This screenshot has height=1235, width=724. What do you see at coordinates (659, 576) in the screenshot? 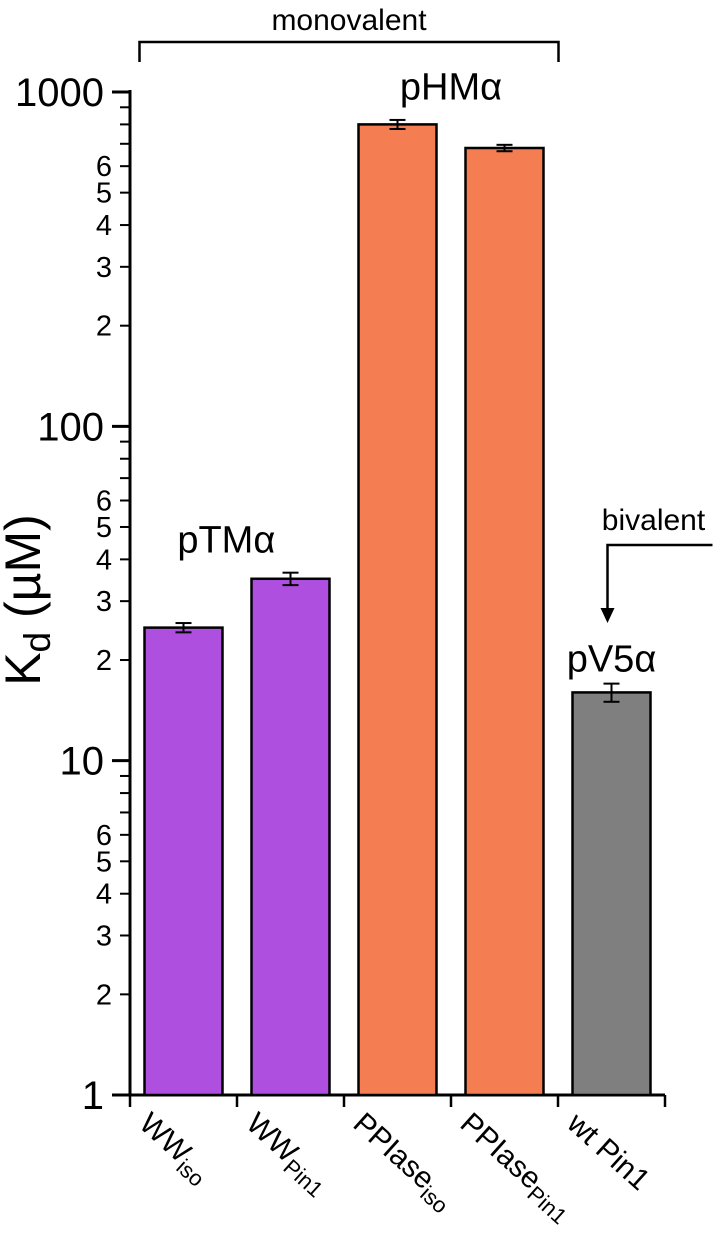
I see `bivalent-arrow-line` at bounding box center [659, 576].